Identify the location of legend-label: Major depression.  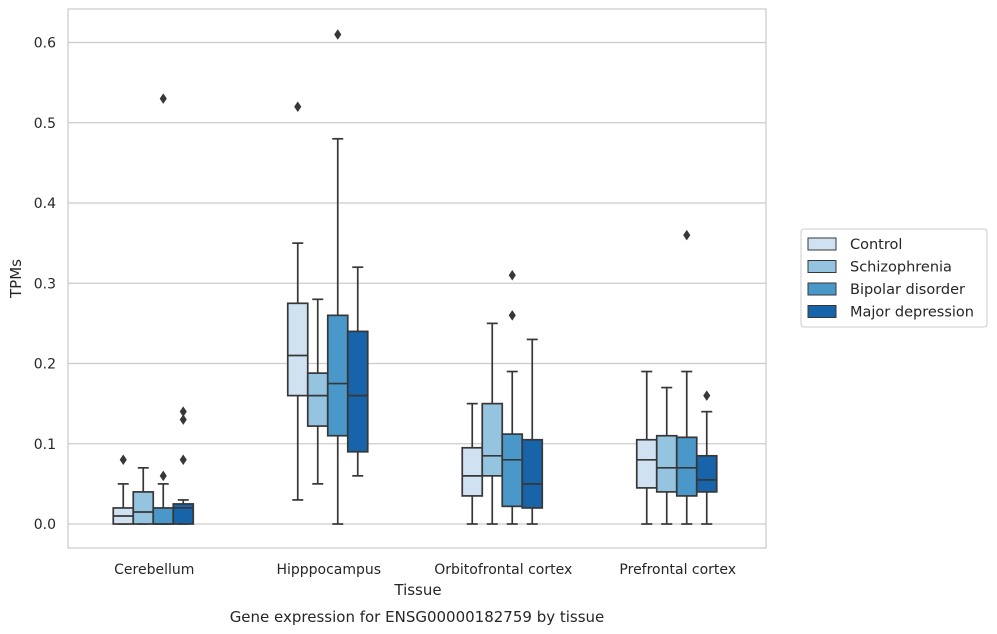
(912, 313).